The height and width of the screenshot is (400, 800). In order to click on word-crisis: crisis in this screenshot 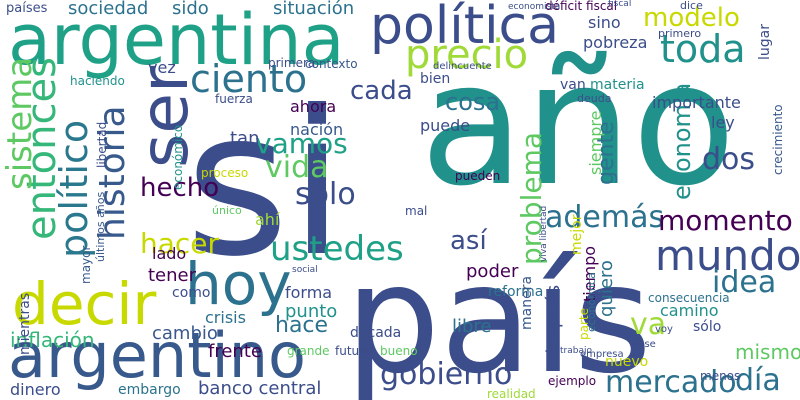, I will do `click(225, 317)`.